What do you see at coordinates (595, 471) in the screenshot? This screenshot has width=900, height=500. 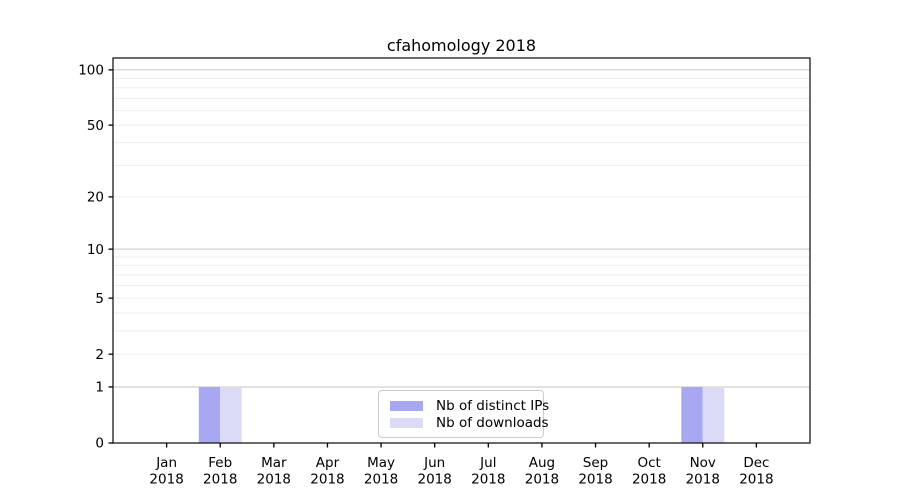 I see `x-tick-label: Sep 2018` at bounding box center [595, 471].